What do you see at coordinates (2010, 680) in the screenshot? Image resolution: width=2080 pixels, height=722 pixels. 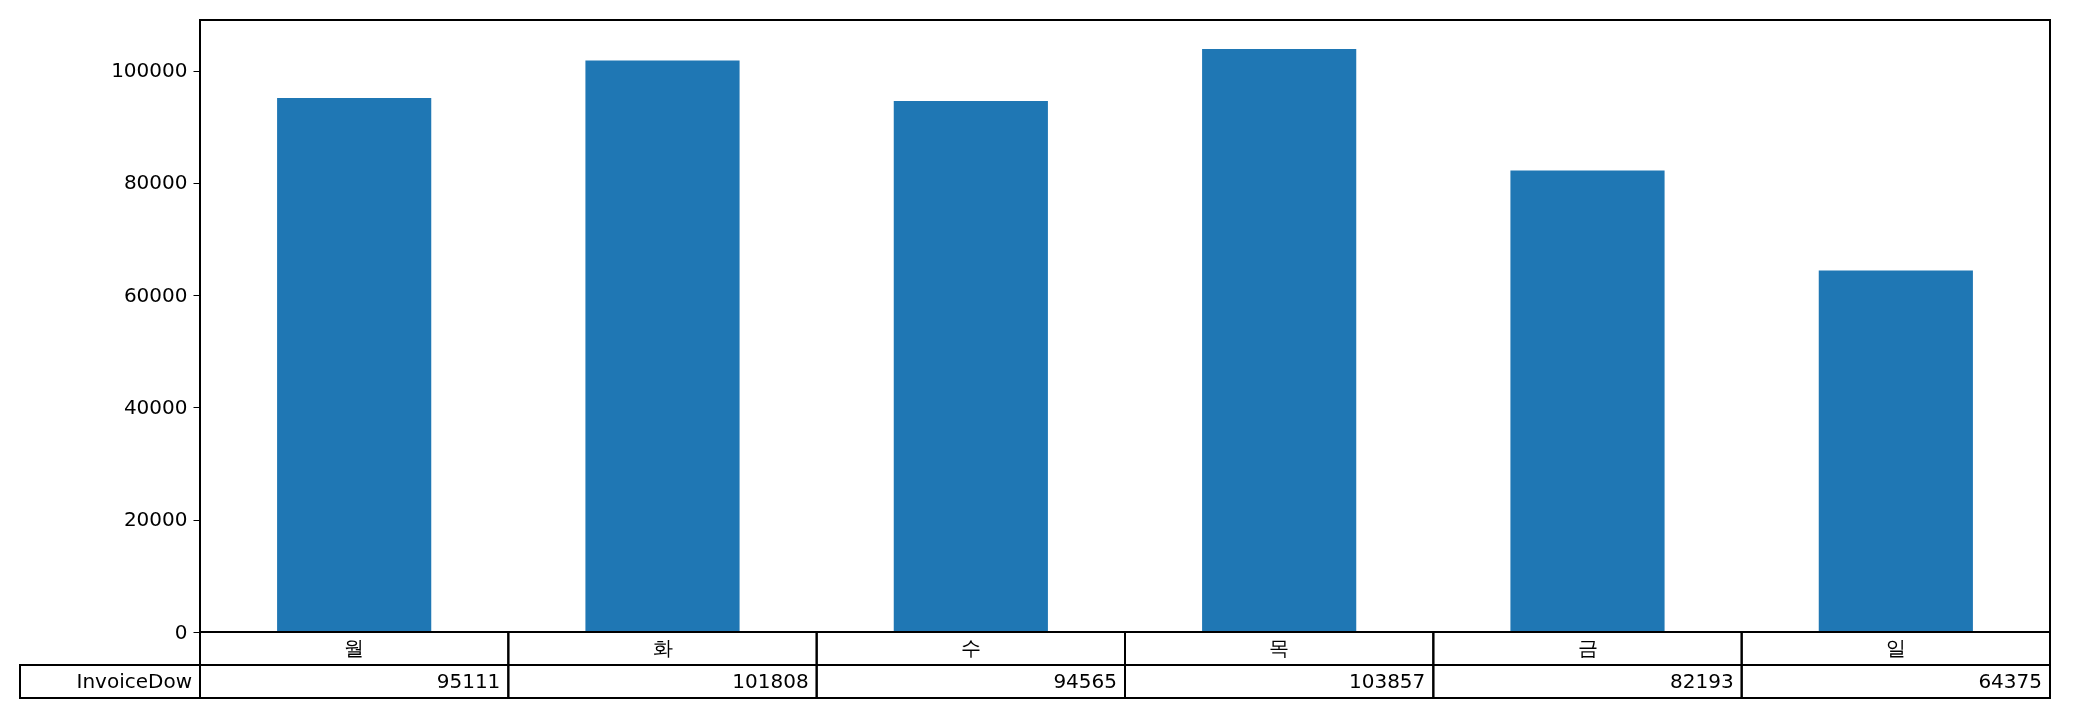 I see `data-label: 64375` at bounding box center [2010, 680].